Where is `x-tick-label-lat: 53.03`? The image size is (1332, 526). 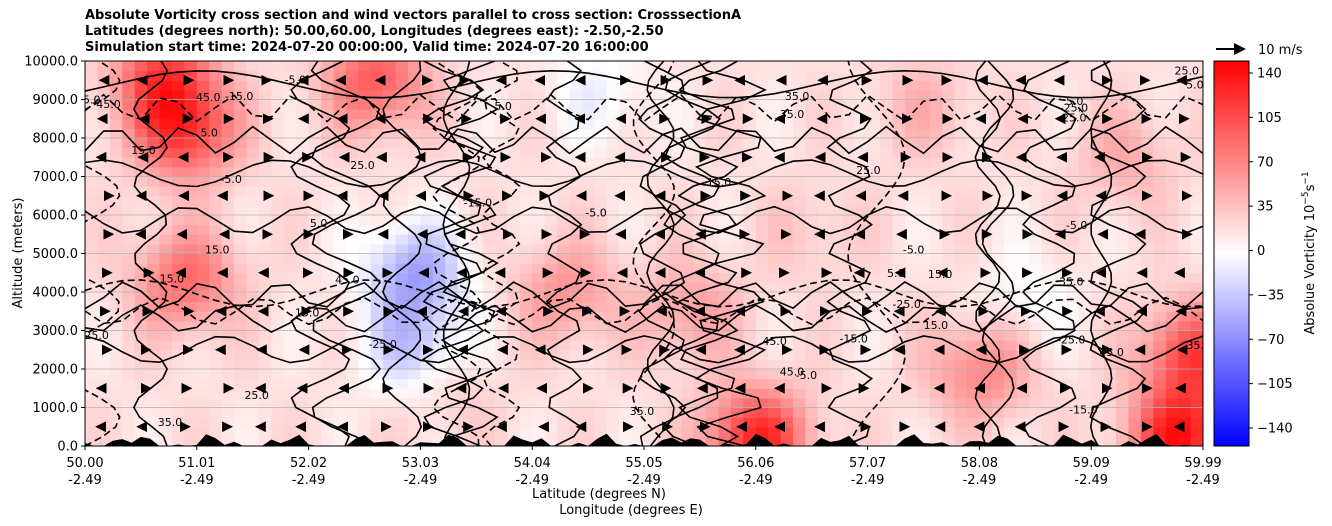 x-tick-label-lat: 53.03 is located at coordinates (420, 463).